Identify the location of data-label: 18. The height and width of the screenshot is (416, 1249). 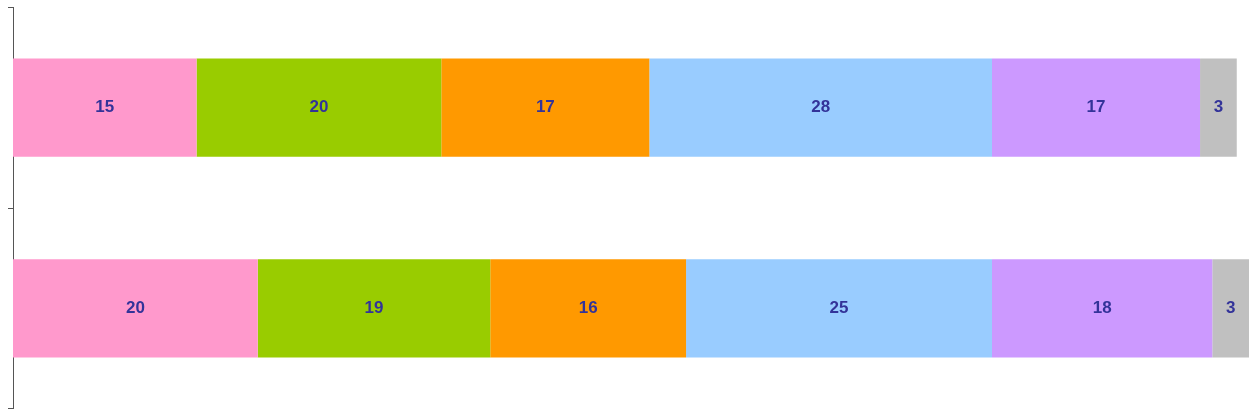
(1102, 308).